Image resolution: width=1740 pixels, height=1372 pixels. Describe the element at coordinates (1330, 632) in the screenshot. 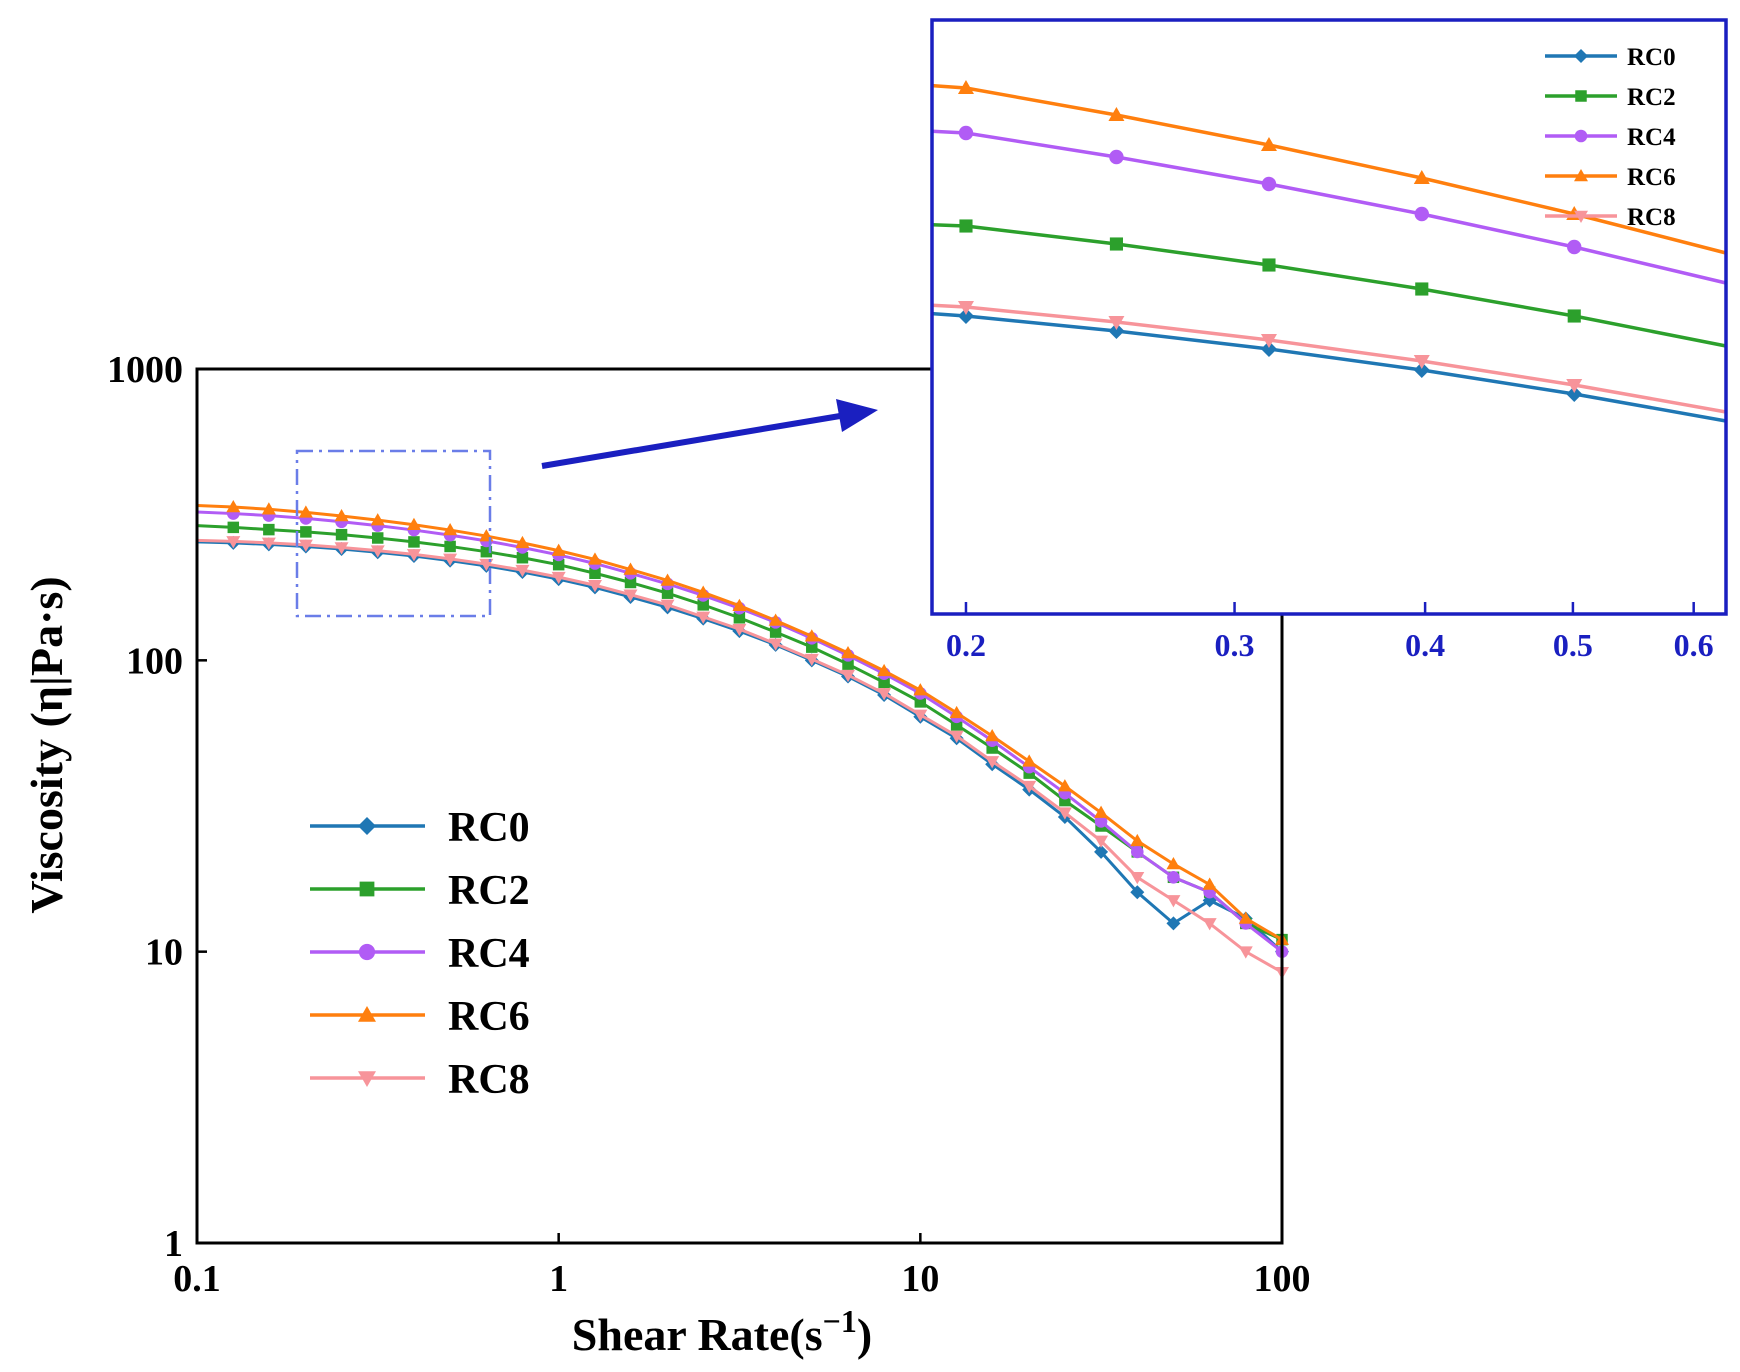

I see `inset-axis-ticks: 0.2 0.3 0.4 0.5 0.6` at that location.